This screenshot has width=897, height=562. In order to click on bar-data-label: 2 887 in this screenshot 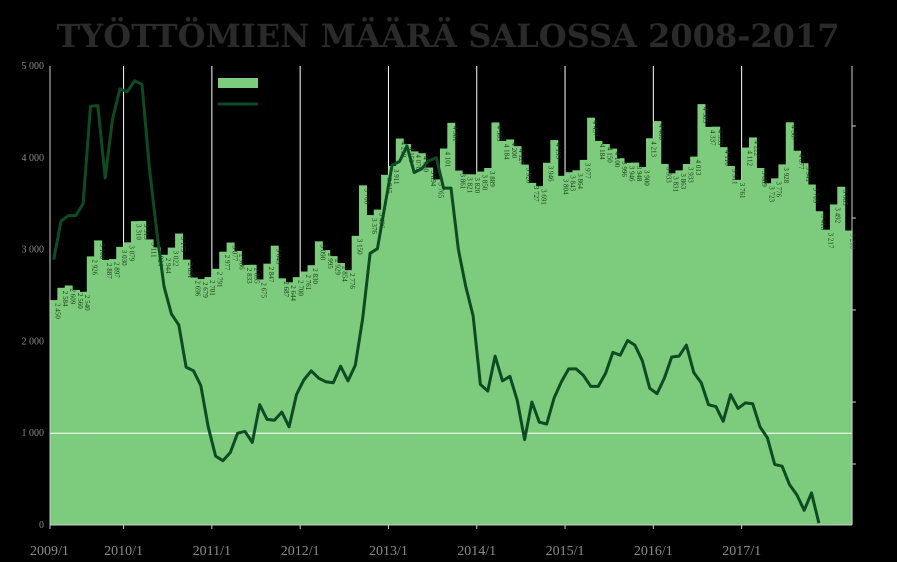, I will do `click(109, 271)`.